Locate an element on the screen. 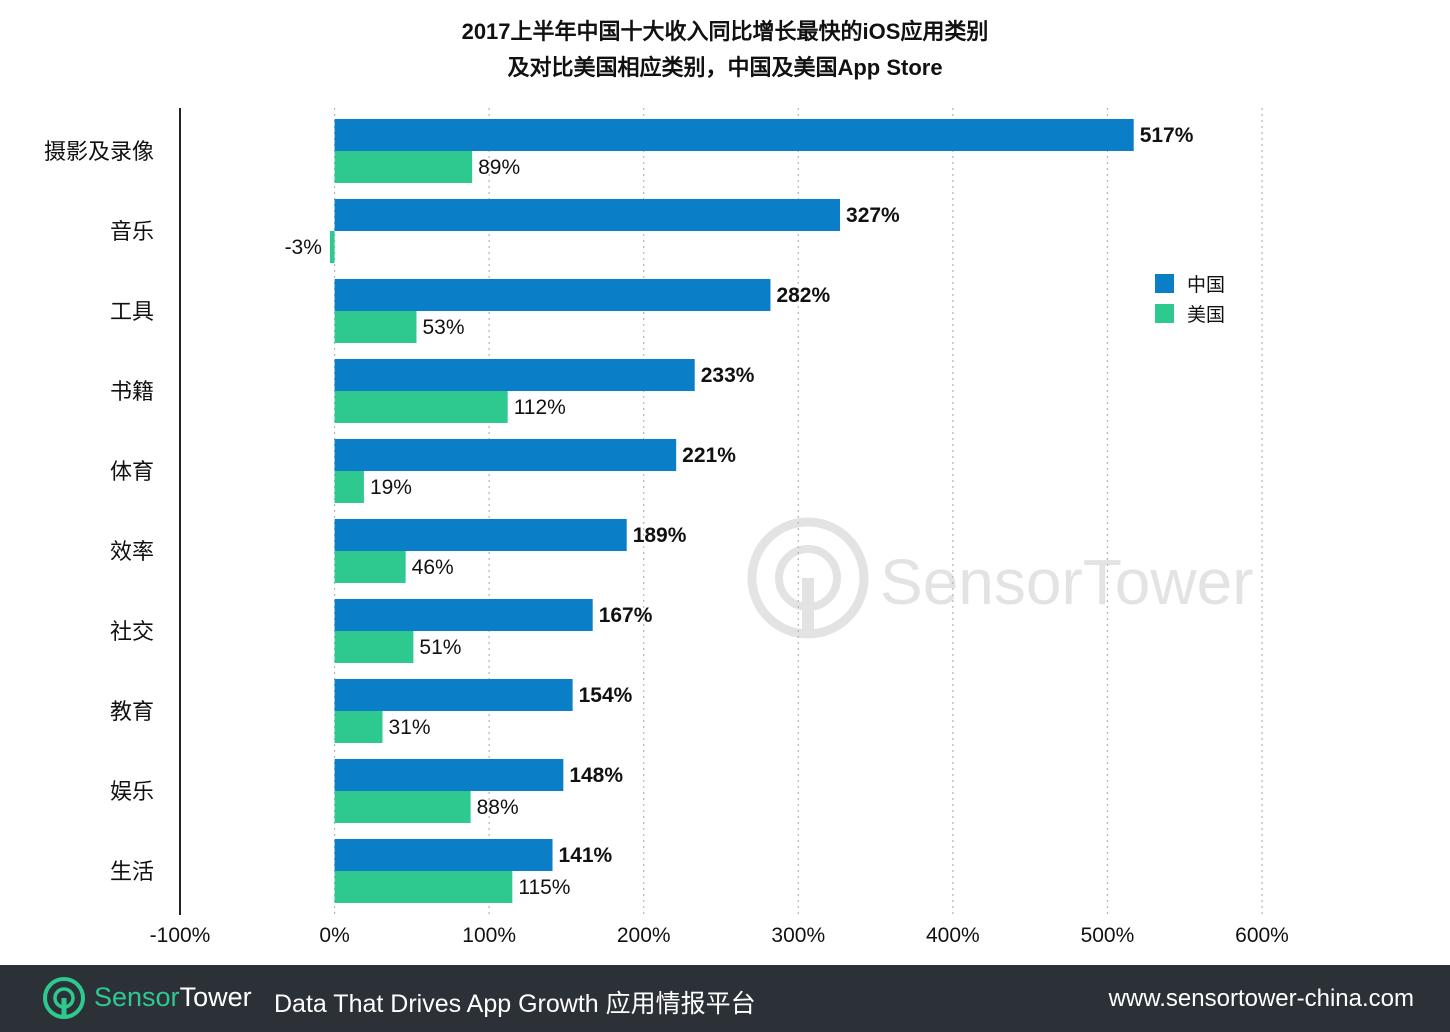  data-label-china: 141% is located at coordinates (586, 855).